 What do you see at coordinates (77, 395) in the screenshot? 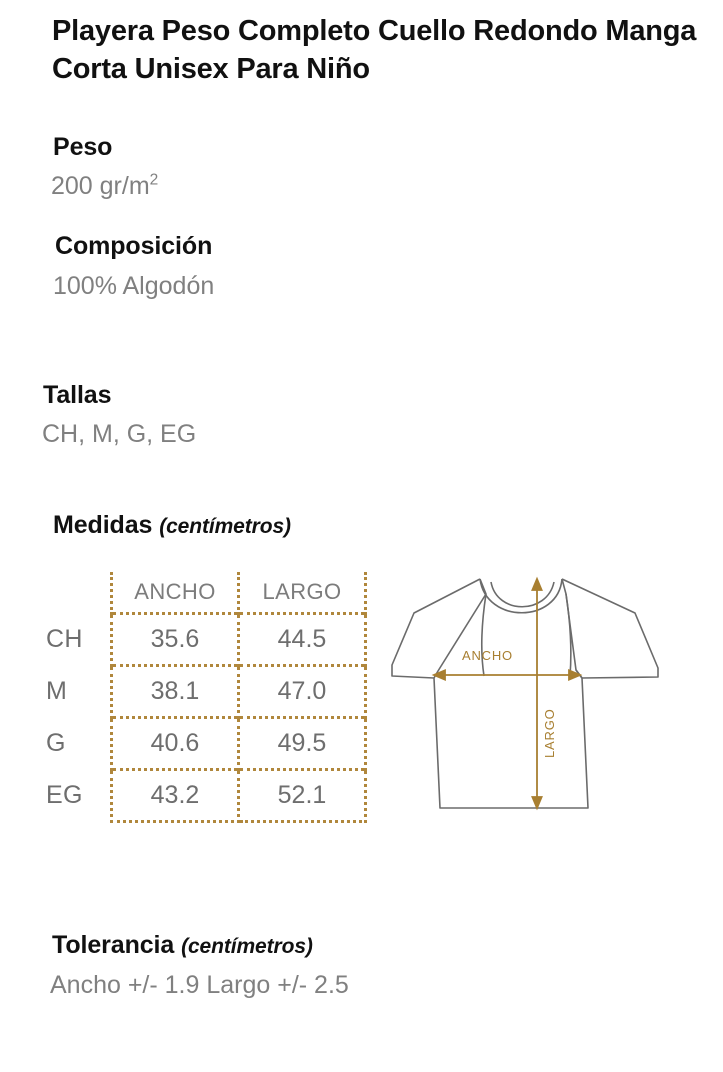
I see `tallas-heading: Tallas` at bounding box center [77, 395].